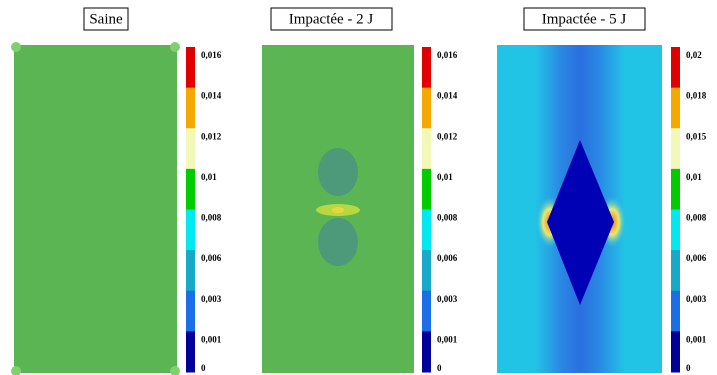  I want to click on colorbar-label: 0,02, so click(694, 55).